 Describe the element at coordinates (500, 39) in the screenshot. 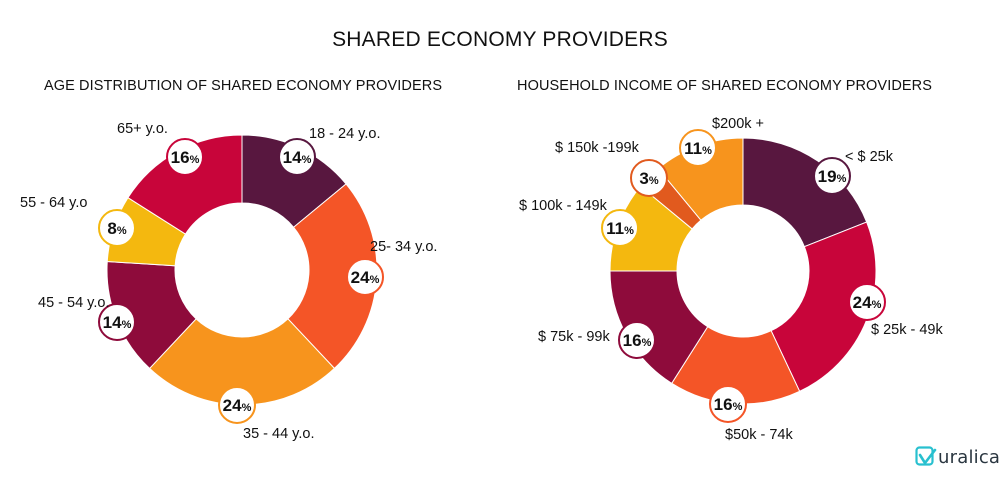

I see `chart-main-title: SHARED ECONOMY PROVIDERS` at that location.